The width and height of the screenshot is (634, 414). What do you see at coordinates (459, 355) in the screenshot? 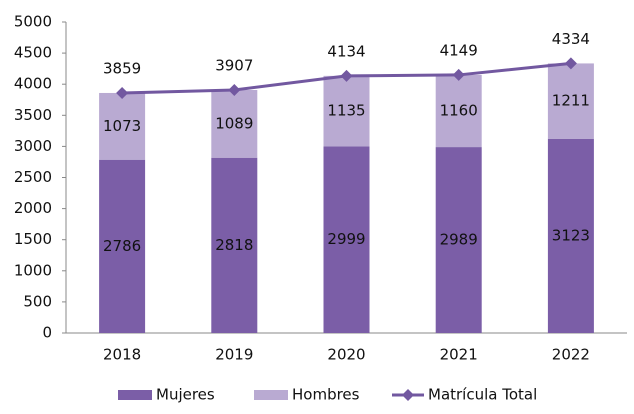
I see `x-tick-label: 2021` at bounding box center [459, 355].